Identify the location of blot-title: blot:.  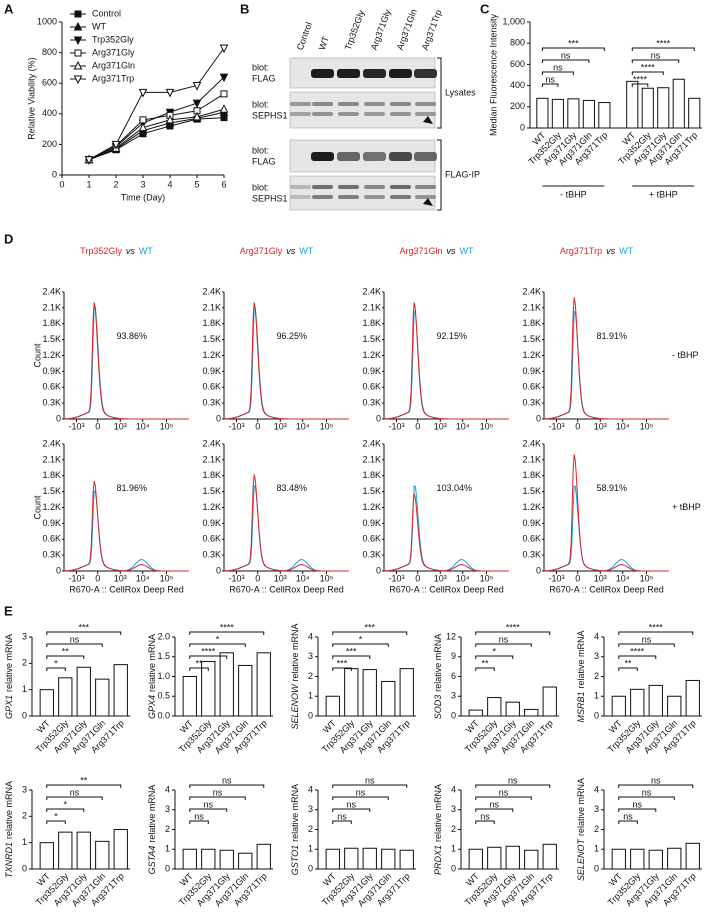
(260, 150).